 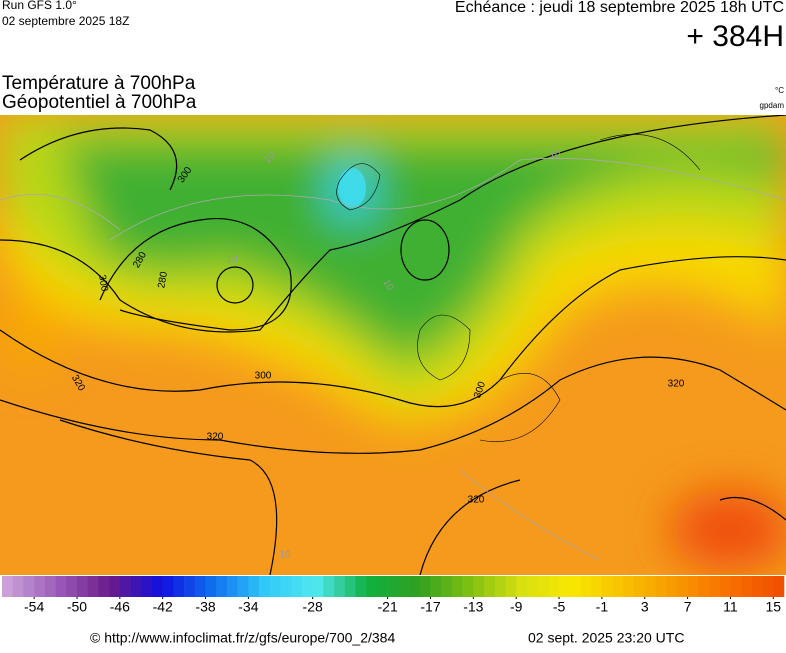 What do you see at coordinates (730, 607) in the screenshot?
I see `colorbar-label: 11` at bounding box center [730, 607].